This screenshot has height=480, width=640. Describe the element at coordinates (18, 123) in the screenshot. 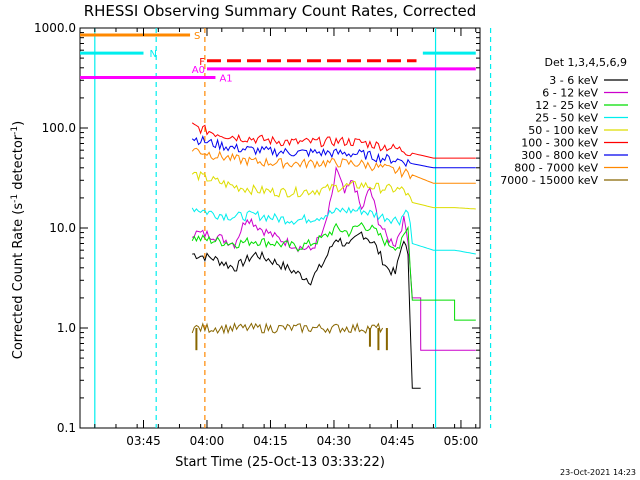

I see `y-axis-label-end: )` at that location.